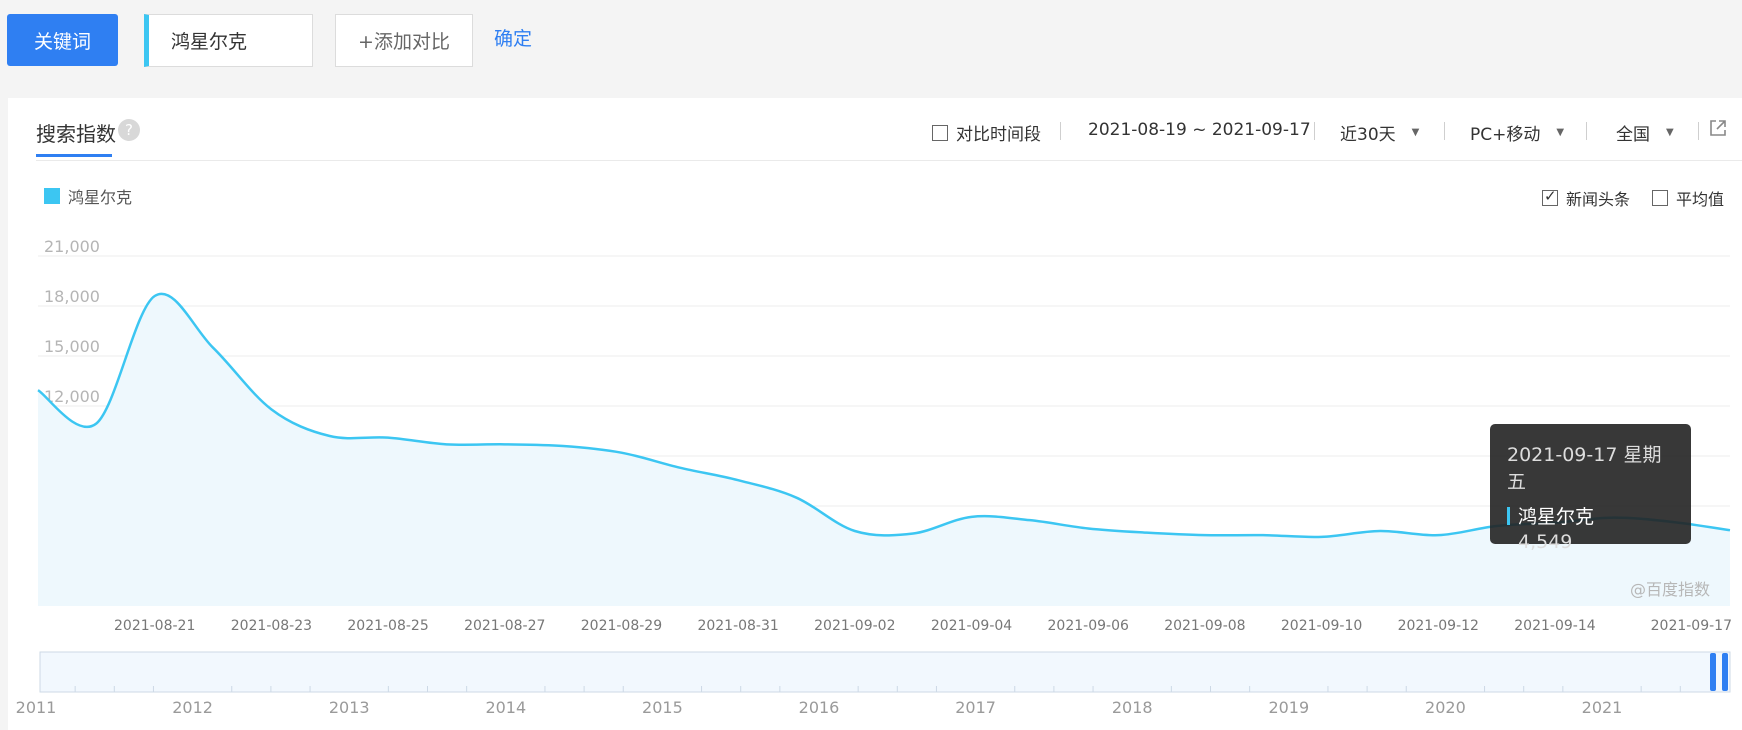 This screenshot has width=1742, height=730. Describe the element at coordinates (889, 160) in the screenshot. I see `divider` at that location.